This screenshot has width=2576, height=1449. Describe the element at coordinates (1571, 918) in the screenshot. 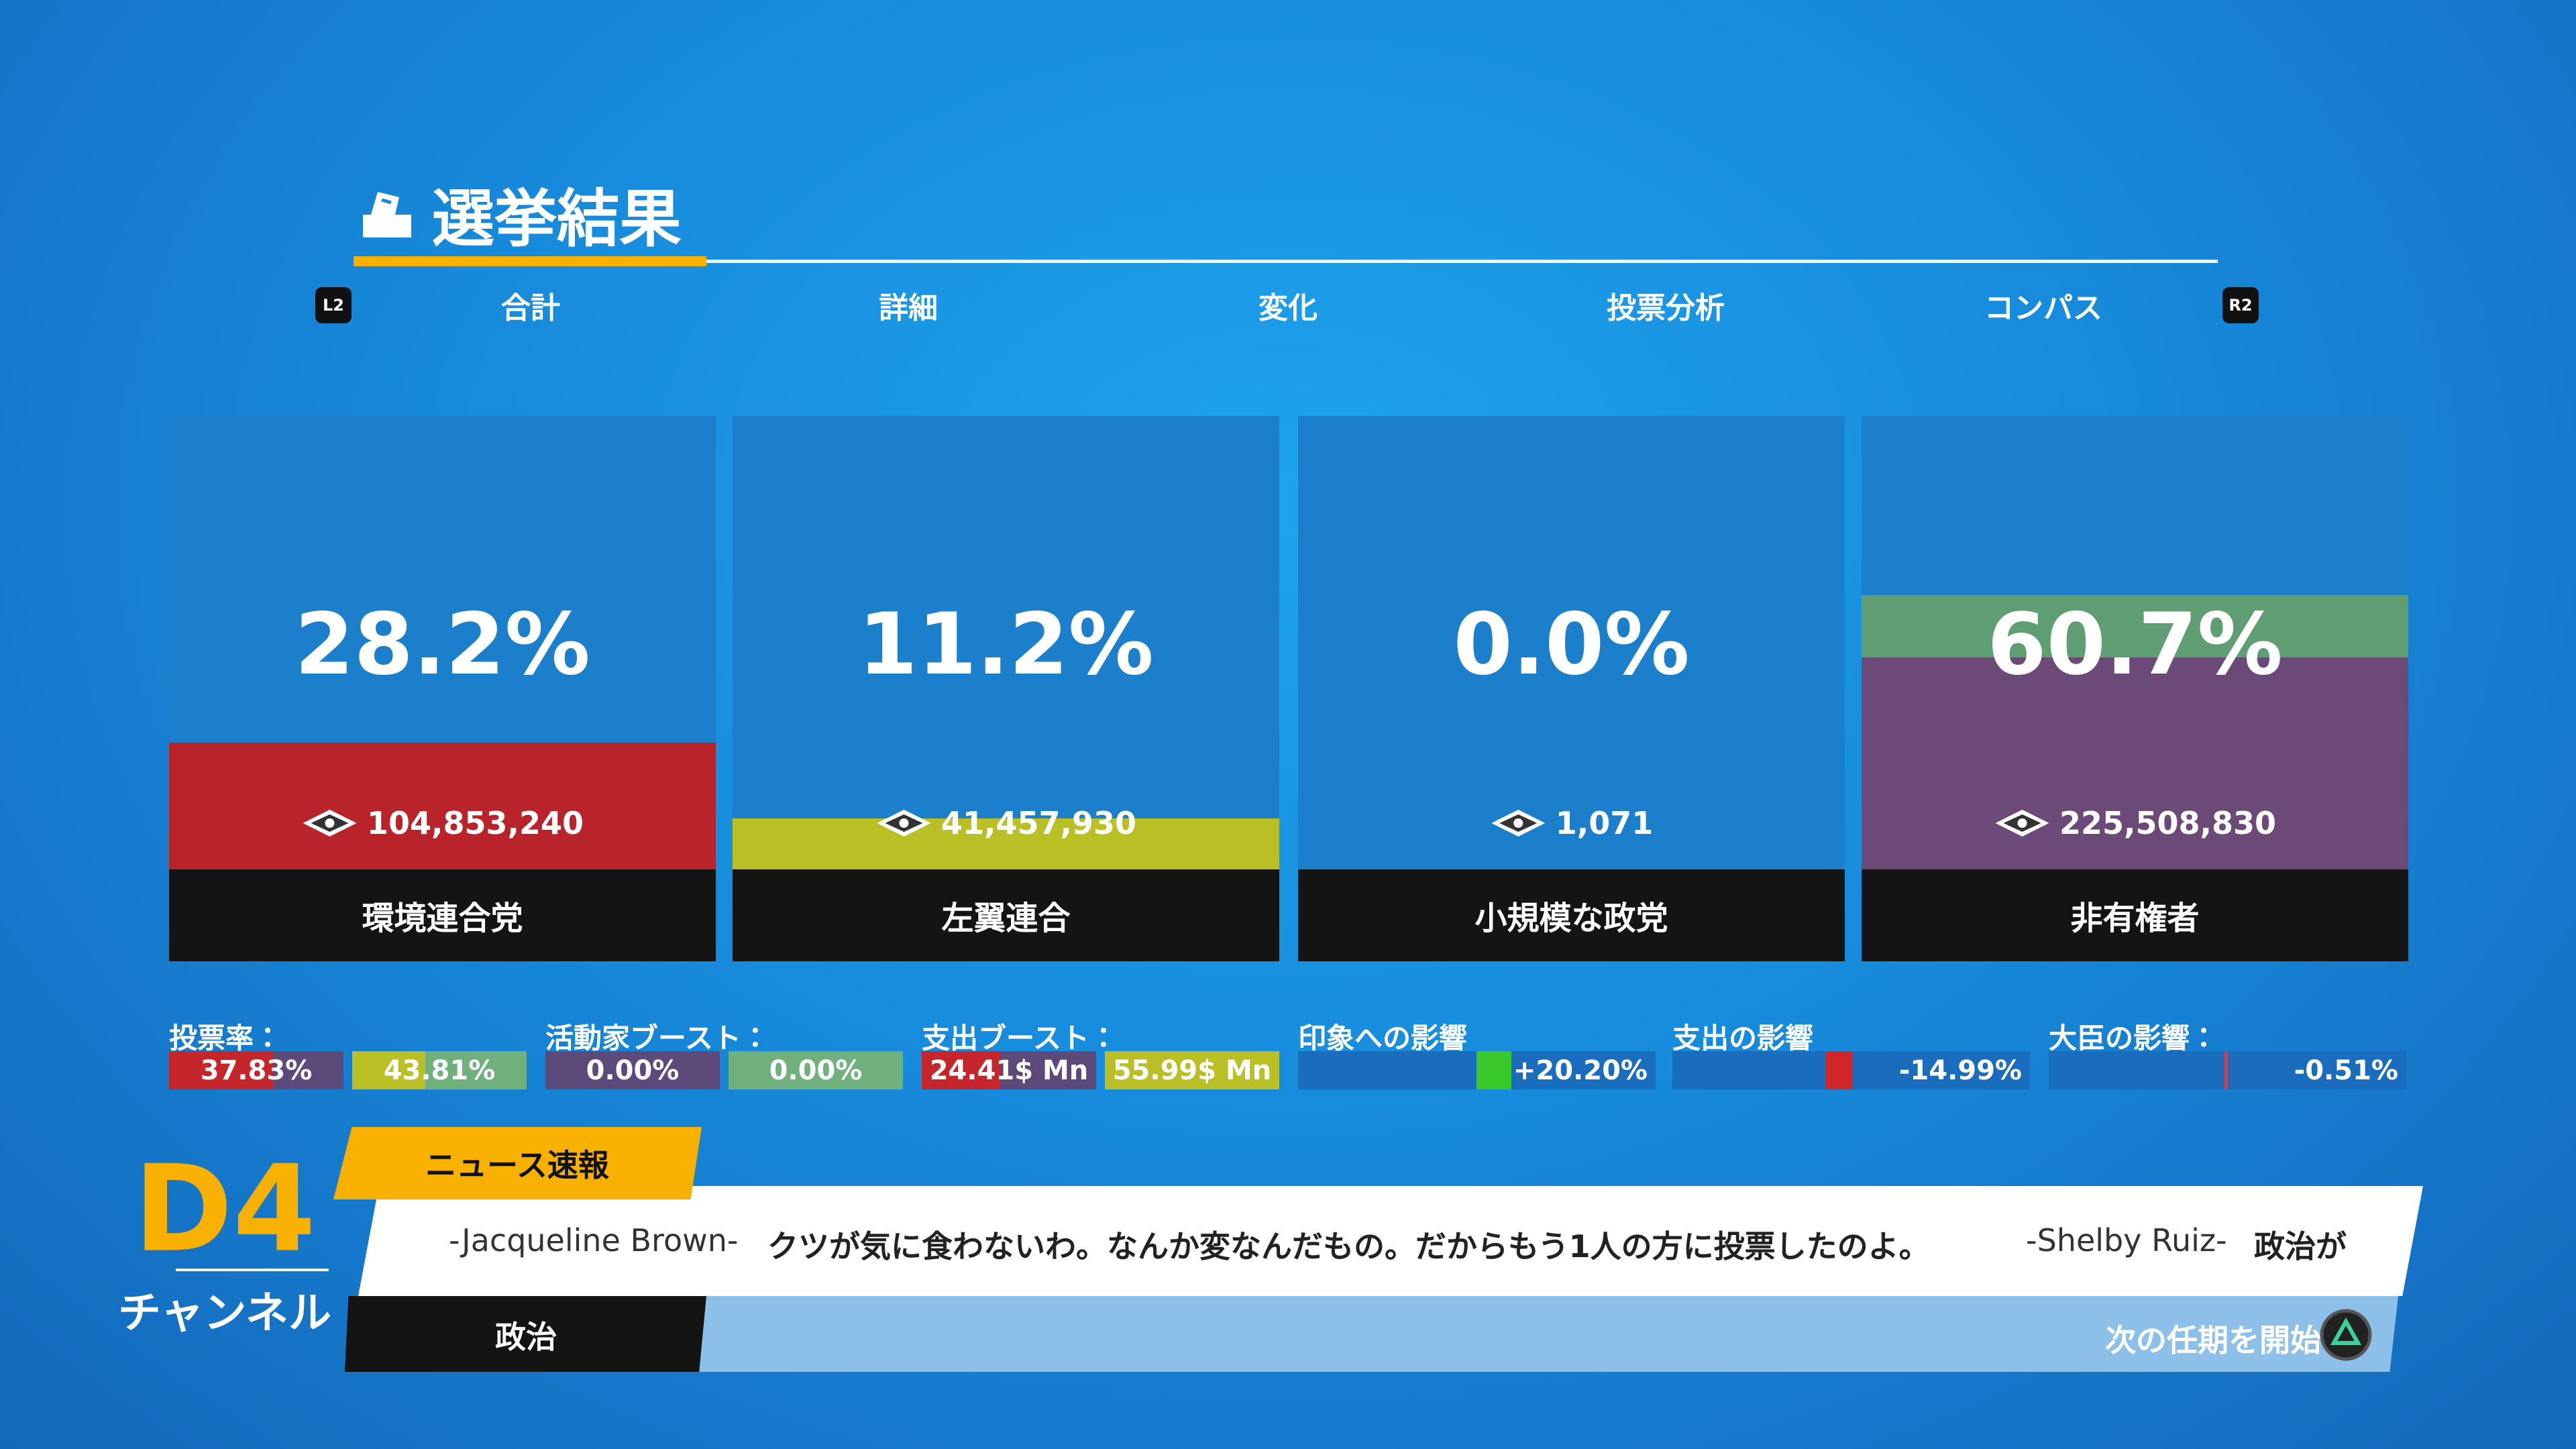

I see `party-name: 小規模な政党` at that location.